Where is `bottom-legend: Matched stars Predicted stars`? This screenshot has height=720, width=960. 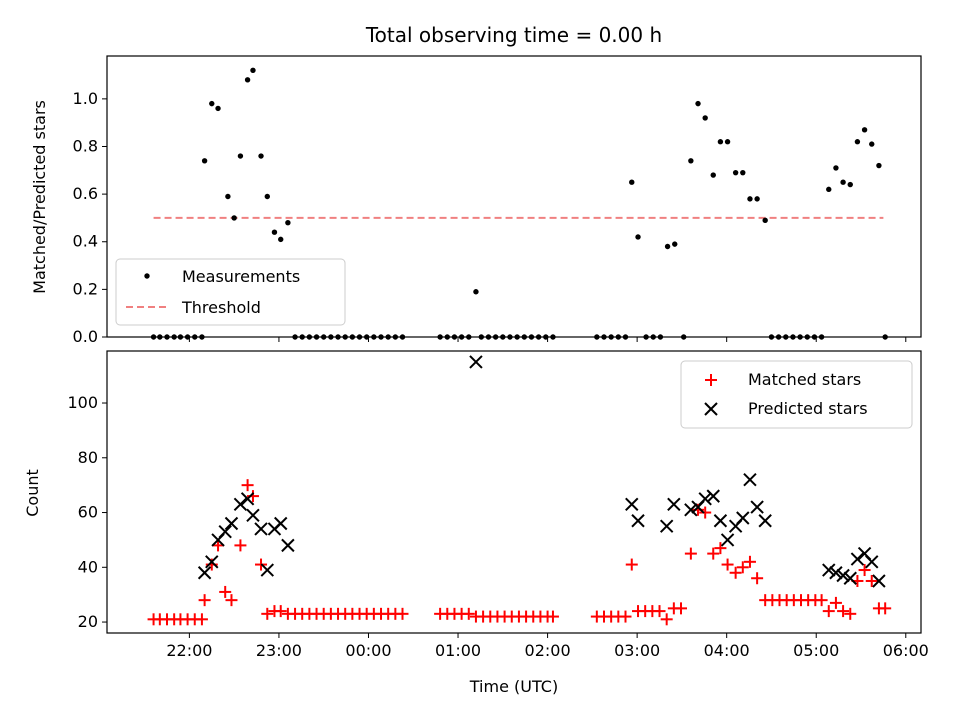
bottom-legend: Matched stars Predicted stars is located at coordinates (796, 394).